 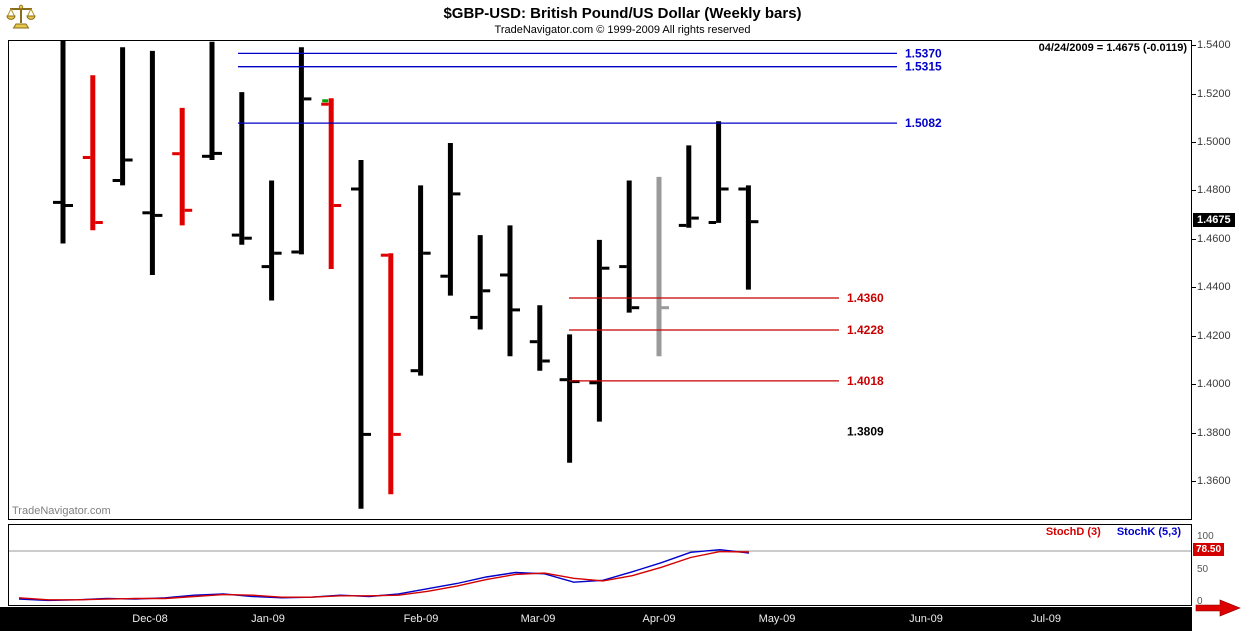 What do you see at coordinates (1214, 287) in the screenshot?
I see `price-axis-label: 1.4400` at bounding box center [1214, 287].